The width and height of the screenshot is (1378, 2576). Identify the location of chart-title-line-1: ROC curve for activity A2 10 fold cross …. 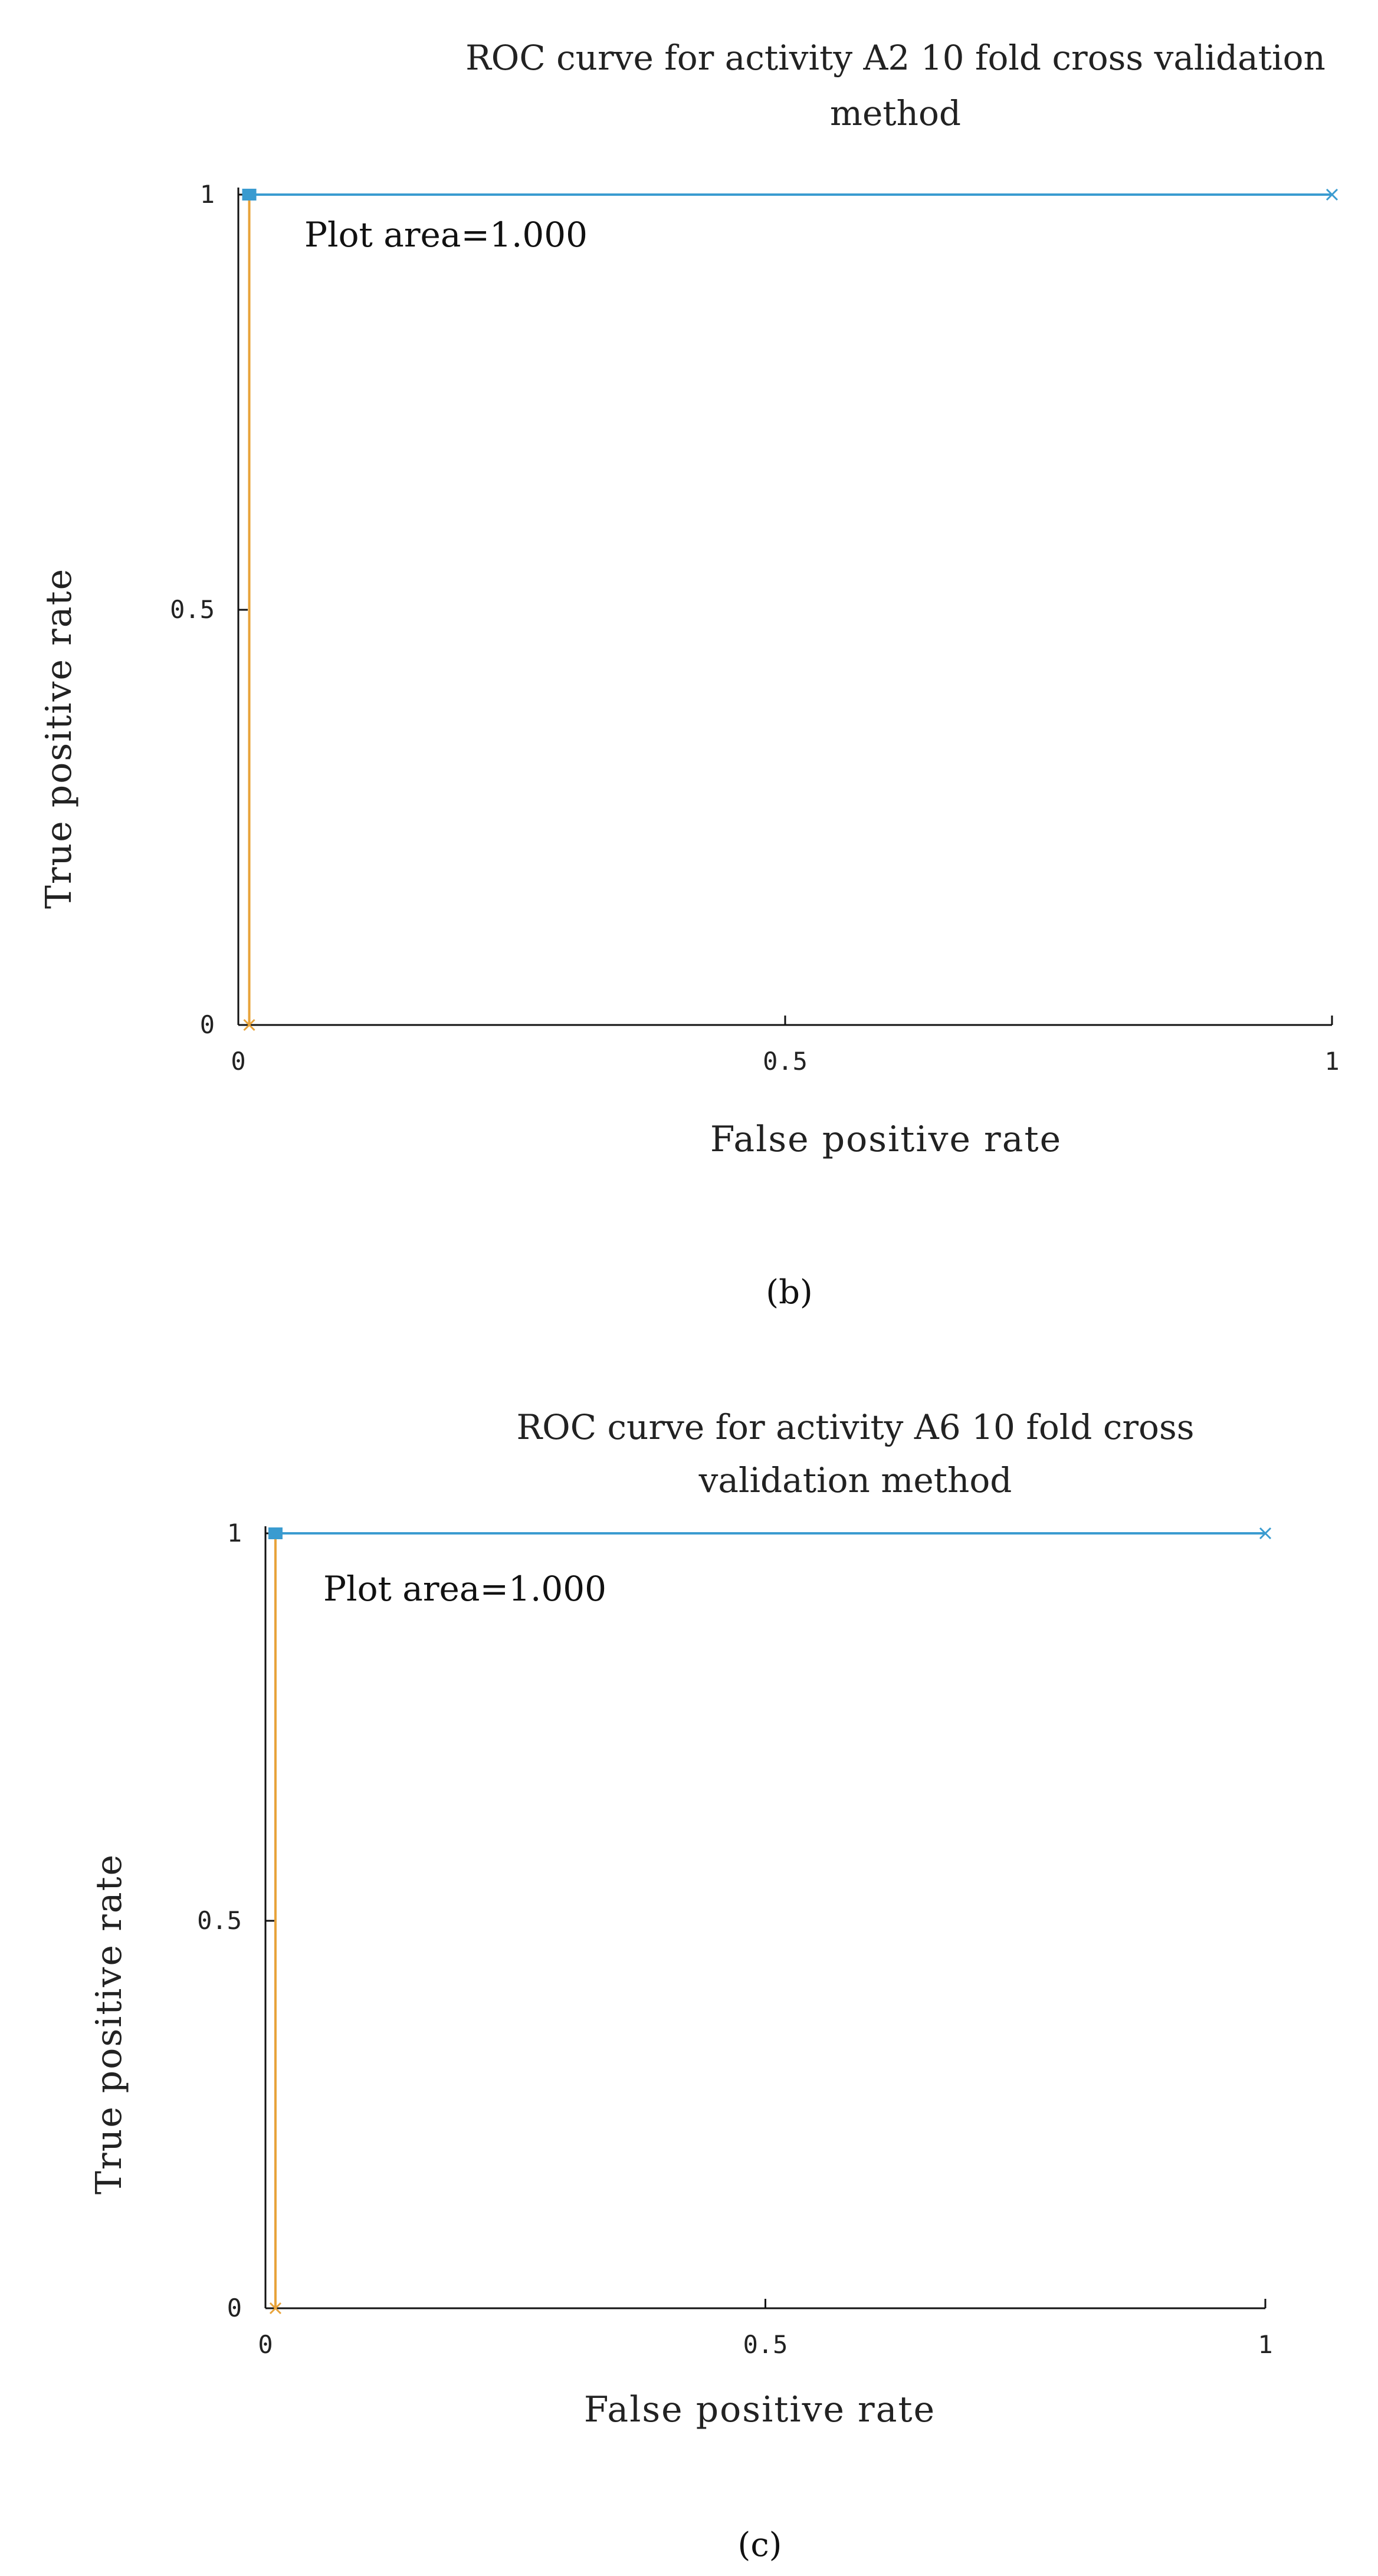
(895, 58).